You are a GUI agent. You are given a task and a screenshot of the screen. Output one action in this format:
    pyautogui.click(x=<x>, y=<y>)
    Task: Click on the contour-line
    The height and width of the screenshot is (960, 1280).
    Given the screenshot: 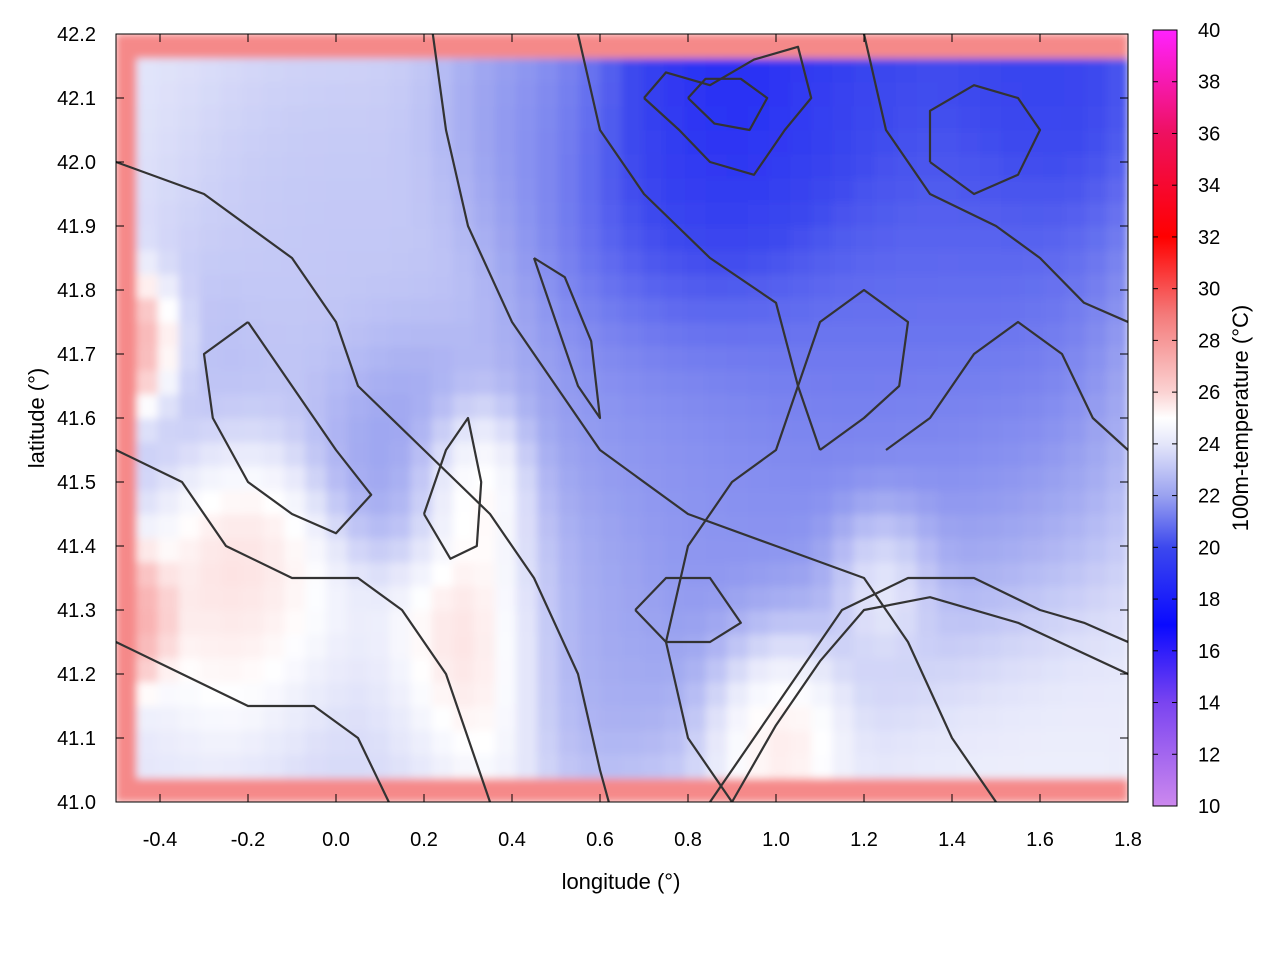 What is the action you would take?
    pyautogui.click(x=728, y=104)
    